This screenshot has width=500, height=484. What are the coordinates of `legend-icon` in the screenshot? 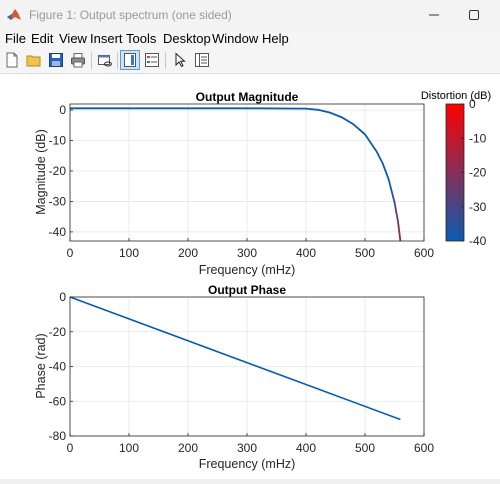 It's located at (152, 60).